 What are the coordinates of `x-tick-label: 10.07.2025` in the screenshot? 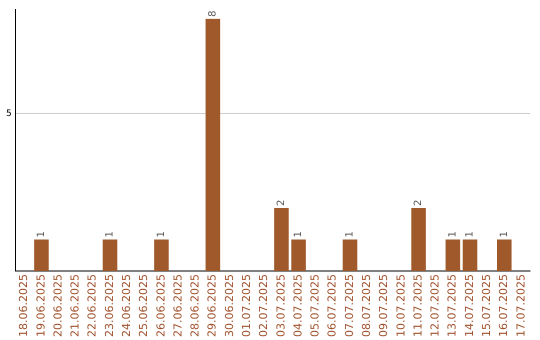 It's located at (401, 306).